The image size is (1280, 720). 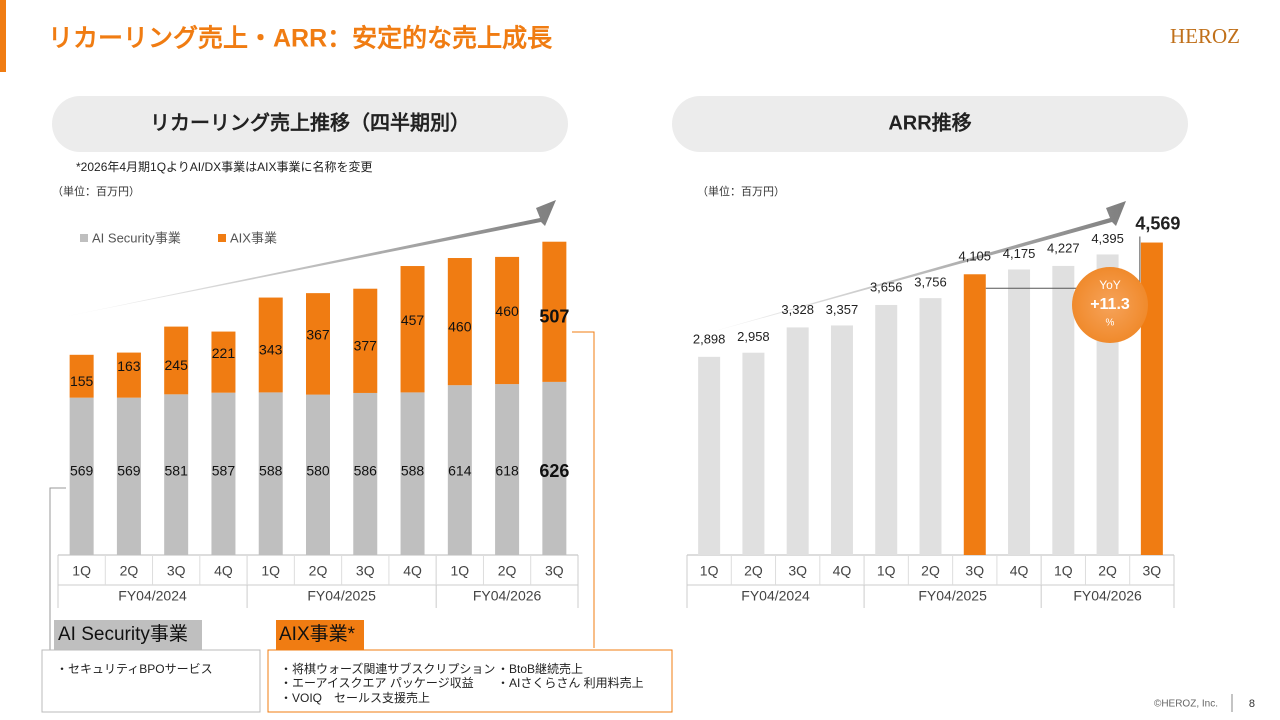 What do you see at coordinates (1205, 36) in the screenshot?
I see `logo: HEROZ` at bounding box center [1205, 36].